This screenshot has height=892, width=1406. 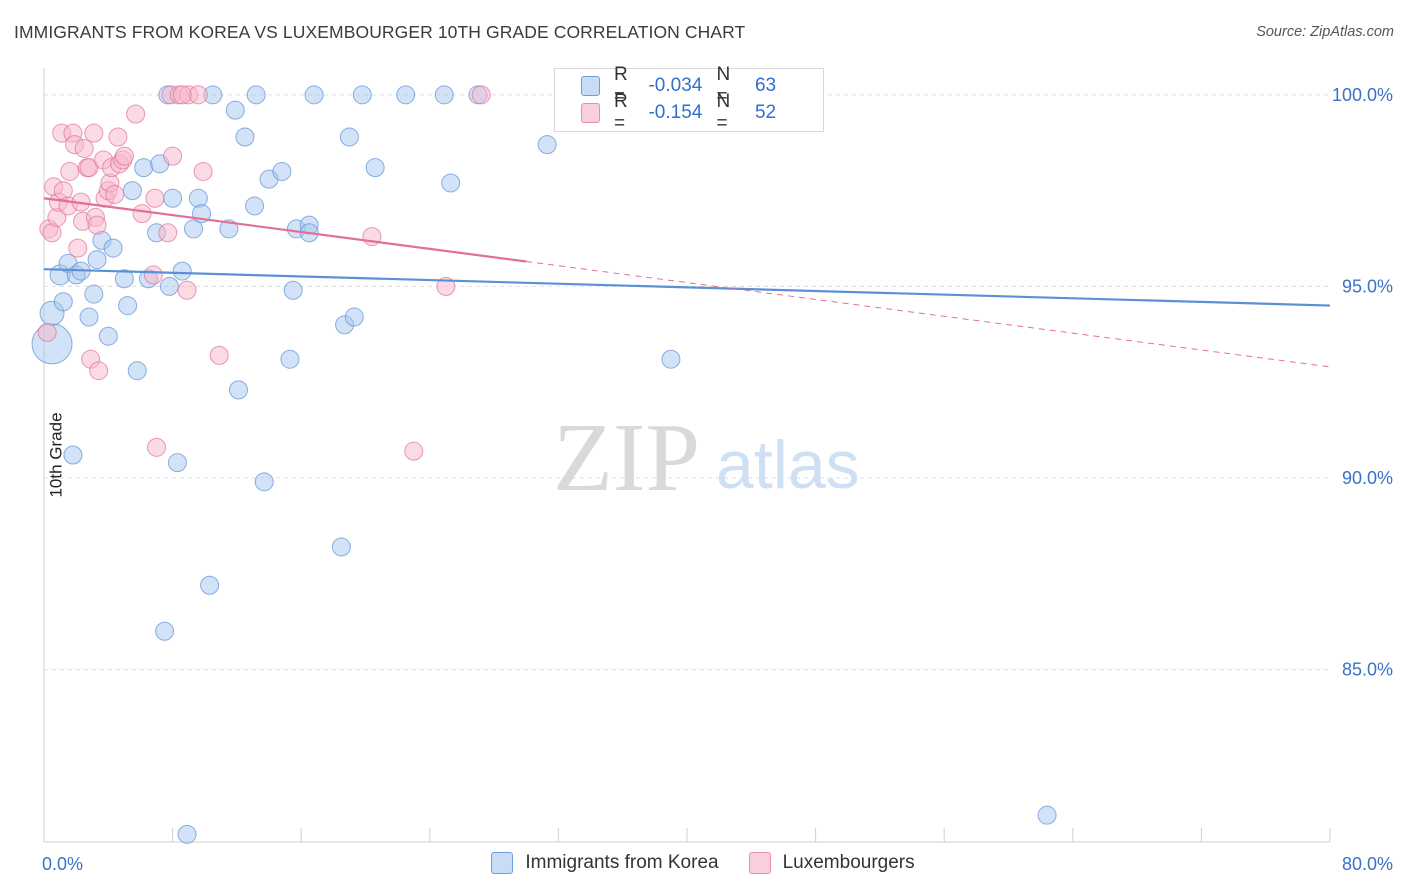 What do you see at coordinates (62, 864) in the screenshot?
I see `x-tick-label-min: 0.0%` at bounding box center [62, 864].